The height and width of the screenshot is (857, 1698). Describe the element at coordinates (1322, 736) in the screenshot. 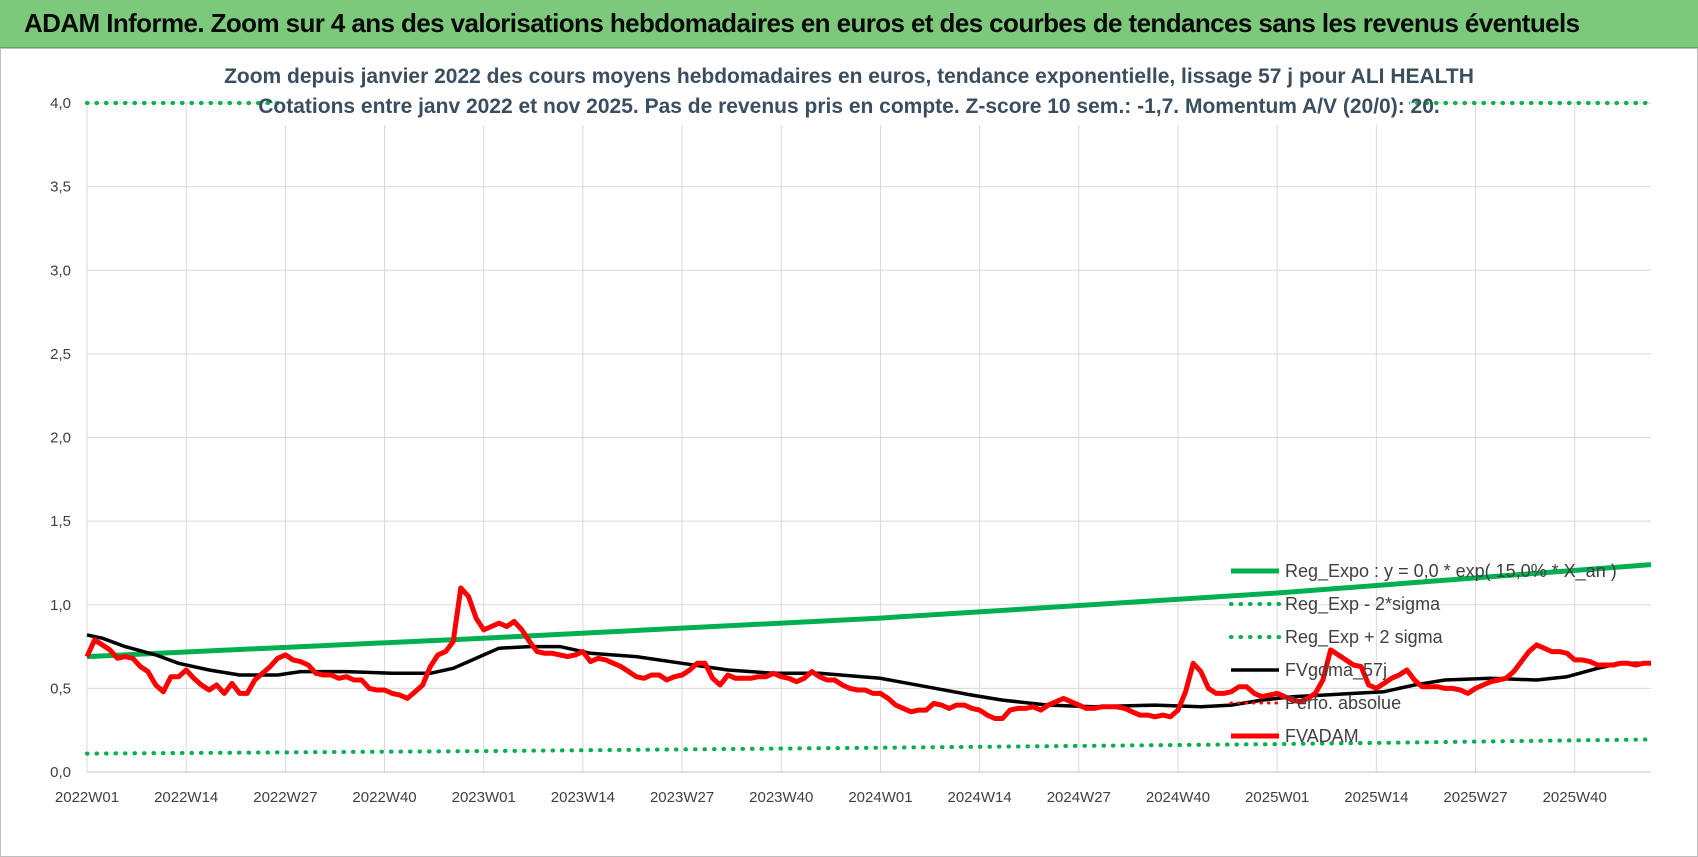

I see `legend-entry: FVADAM` at that location.